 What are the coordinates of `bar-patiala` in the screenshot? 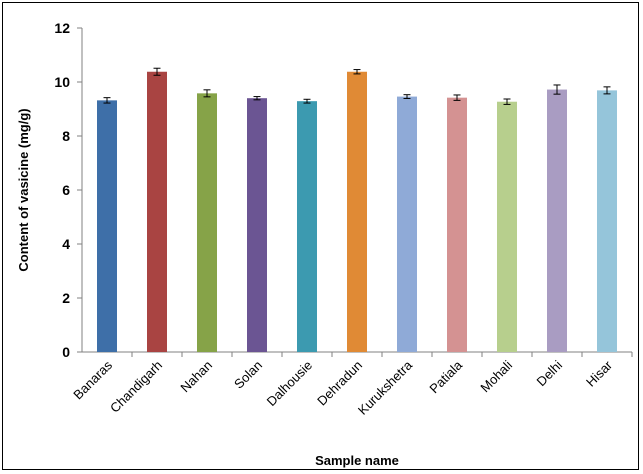 It's located at (457, 224).